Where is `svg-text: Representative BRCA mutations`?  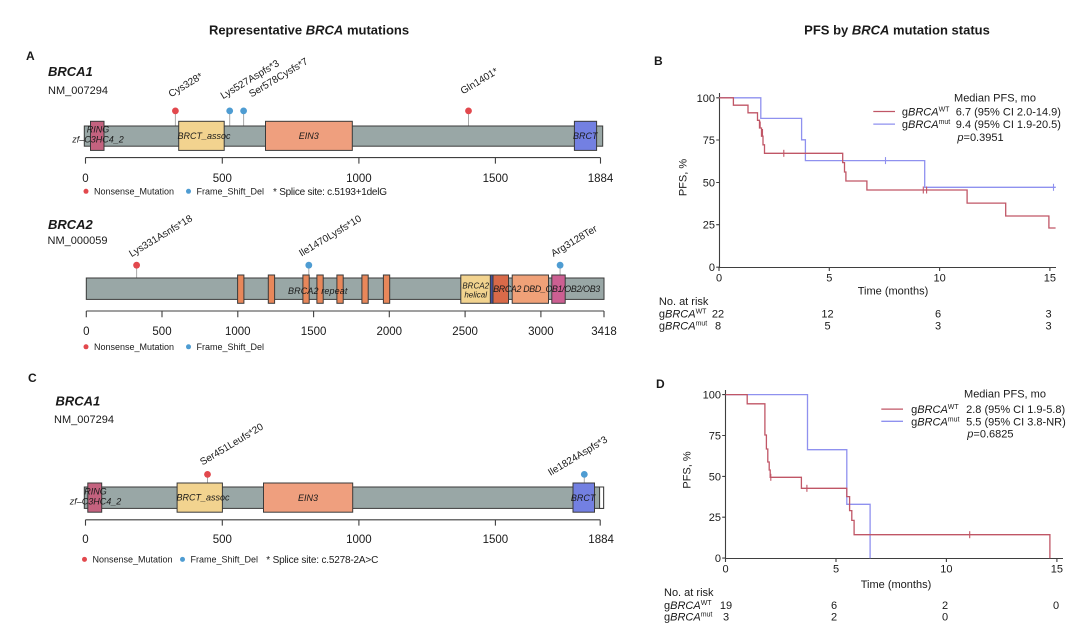 svg-text: Representative BRCA mutations is located at coordinates (309, 30).